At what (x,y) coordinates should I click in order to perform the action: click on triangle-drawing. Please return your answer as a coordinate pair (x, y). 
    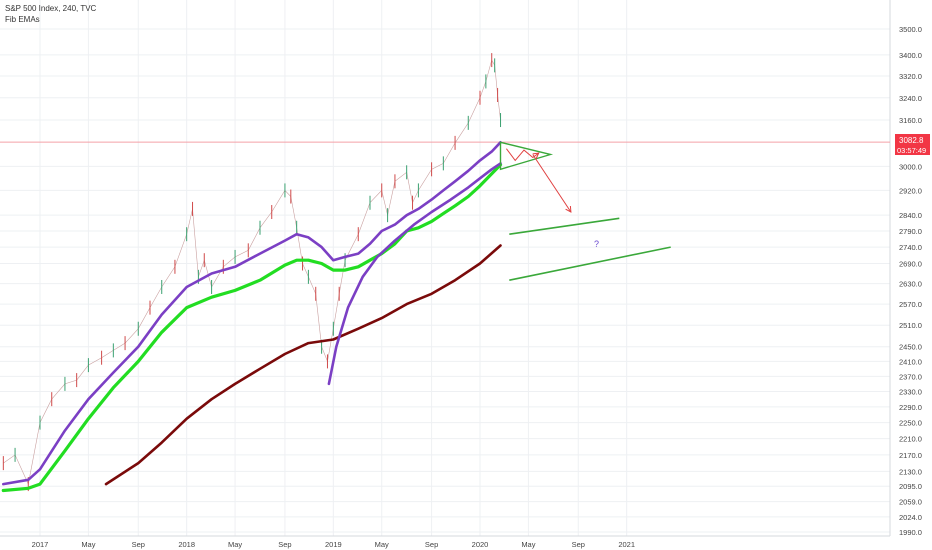
    Looking at the image, I should click on (526, 156).